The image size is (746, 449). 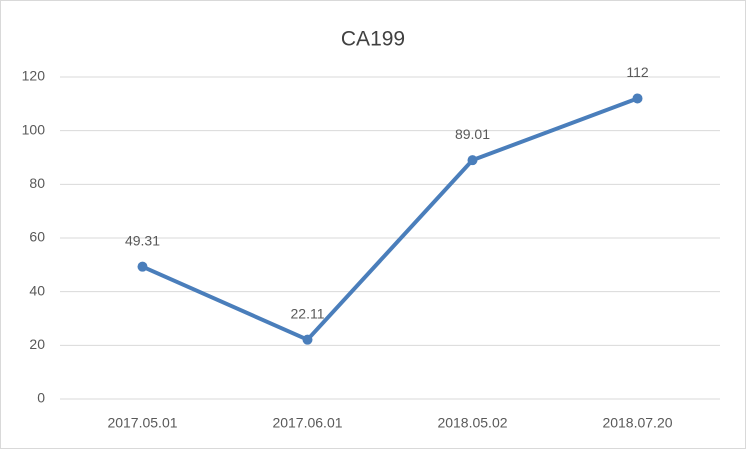 I want to click on y-tick-label: 20, so click(x=37, y=344).